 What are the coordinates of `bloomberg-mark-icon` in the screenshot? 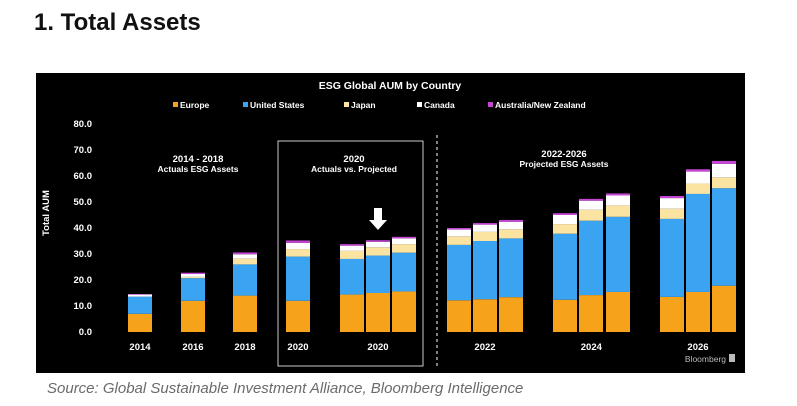 It's located at (732, 358).